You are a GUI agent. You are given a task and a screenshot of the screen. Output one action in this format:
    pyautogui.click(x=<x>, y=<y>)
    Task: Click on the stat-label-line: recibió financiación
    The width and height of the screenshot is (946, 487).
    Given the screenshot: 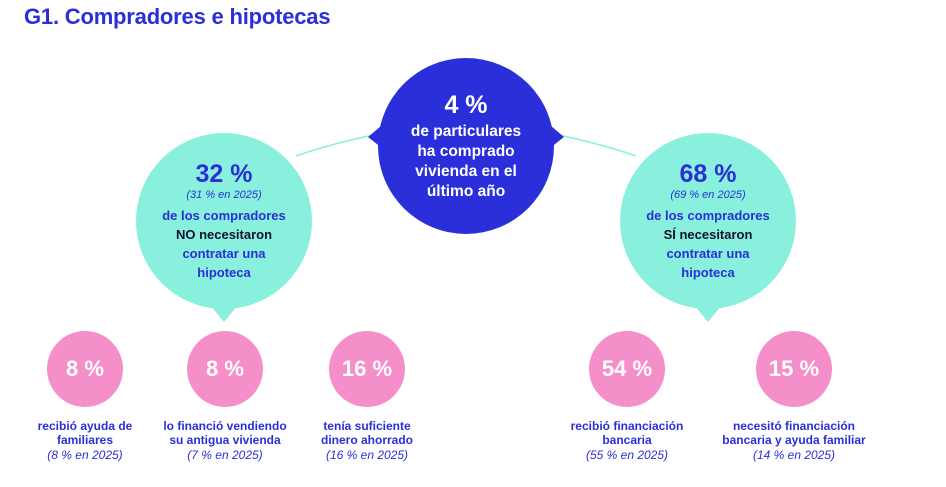 What is the action you would take?
    pyautogui.click(x=627, y=426)
    